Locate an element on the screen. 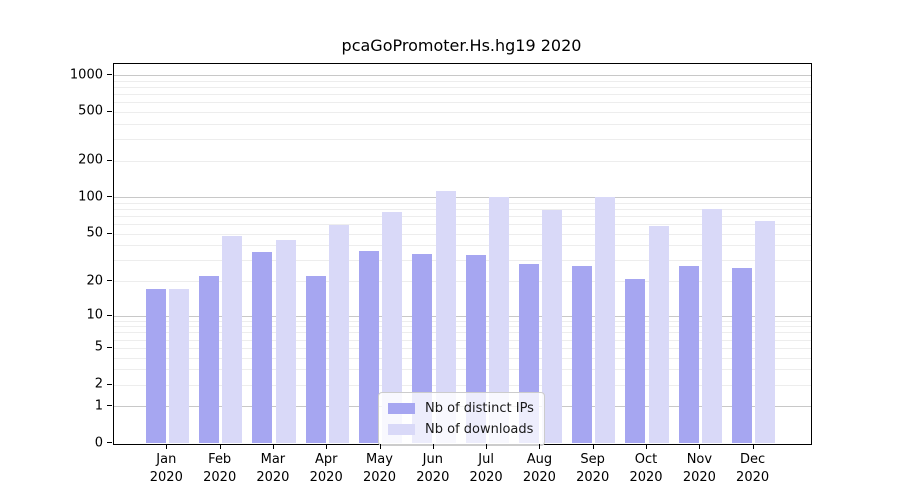  x-tick-label-sep: Sep 2020 is located at coordinates (593, 469).